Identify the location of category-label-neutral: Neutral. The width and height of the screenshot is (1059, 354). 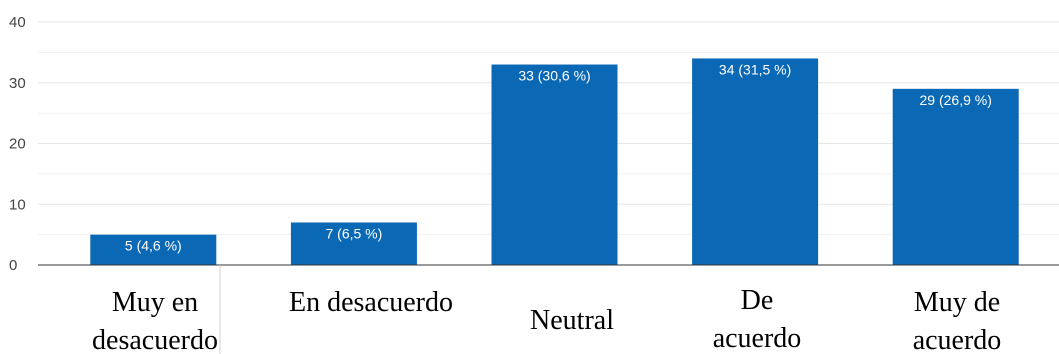
(572, 320).